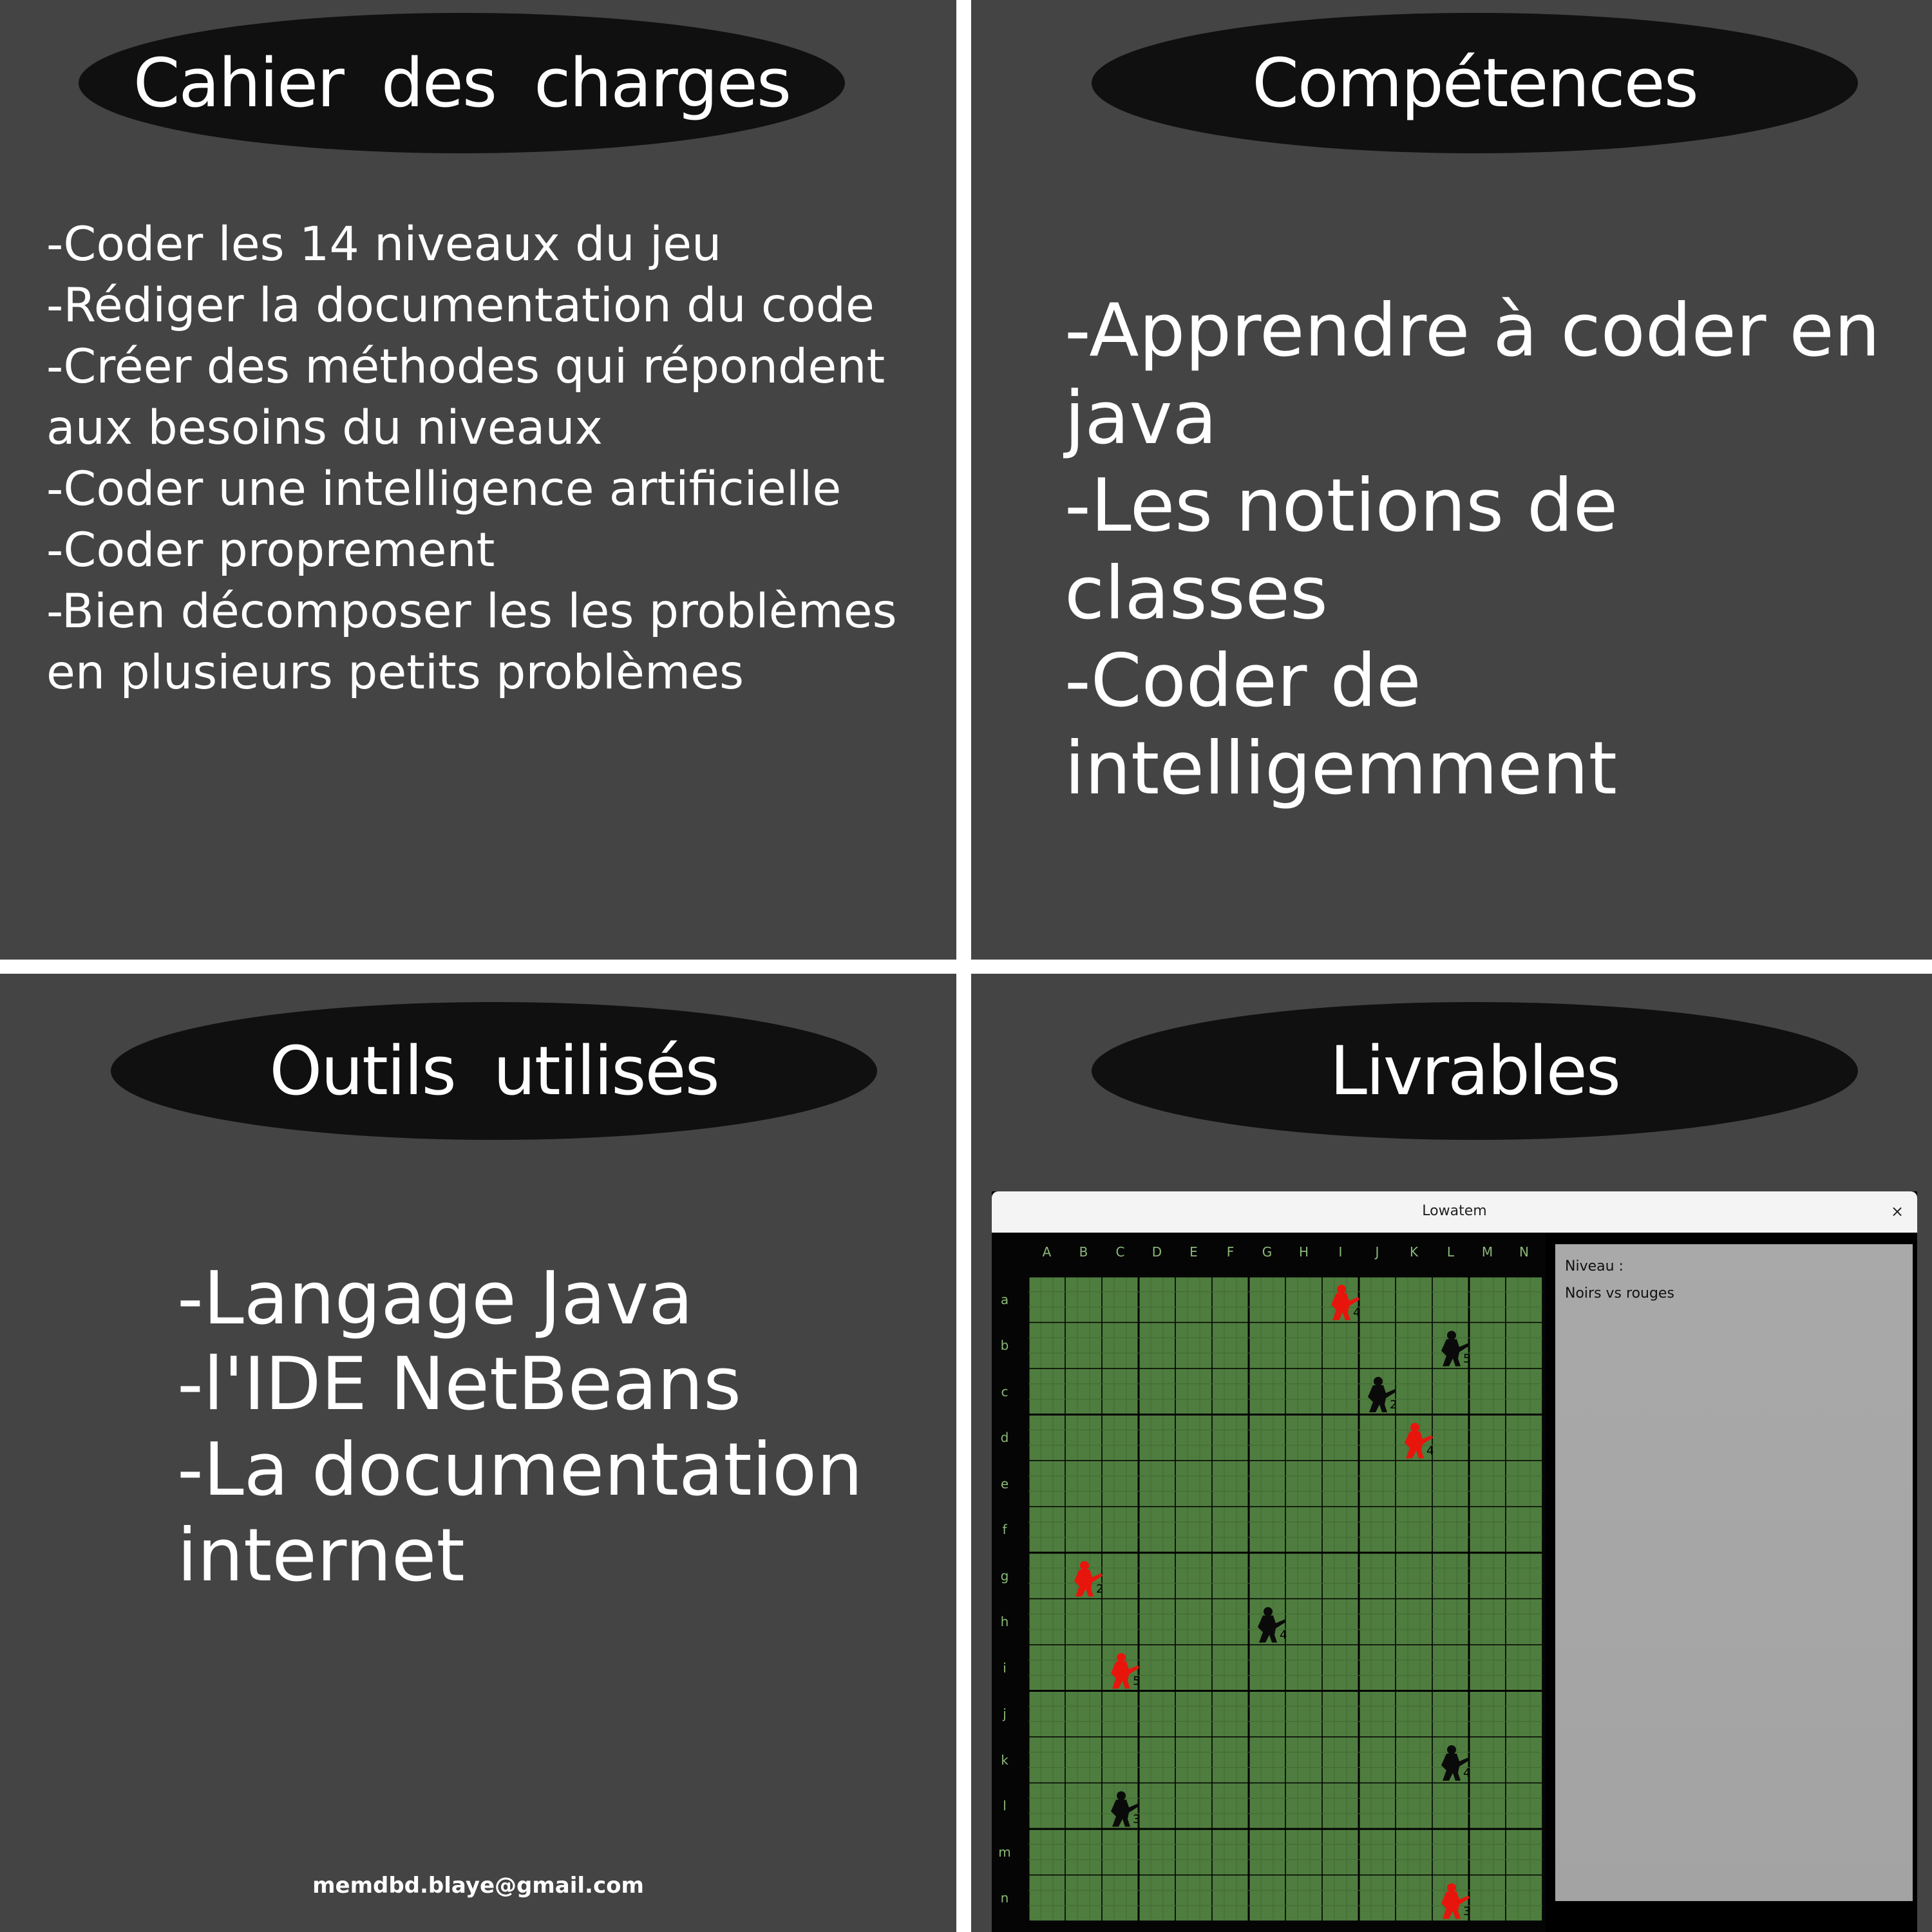  Describe the element at coordinates (1341, 1252) in the screenshot. I see `column-label: I` at that location.